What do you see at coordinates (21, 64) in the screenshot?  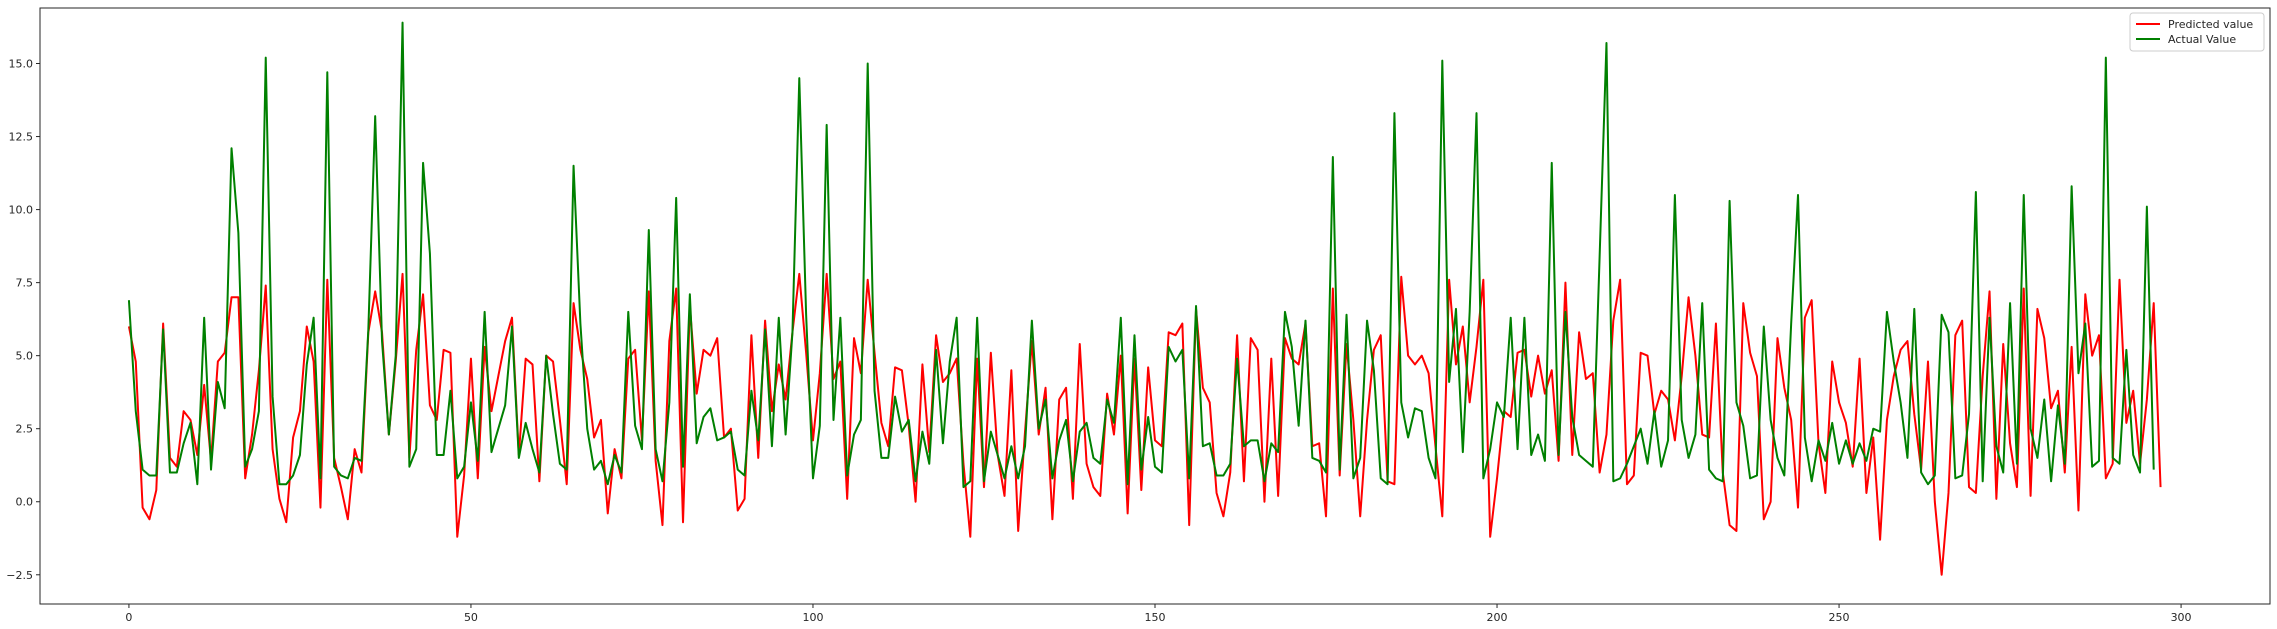 I see `y-tick-label: 15.0` at bounding box center [21, 64].